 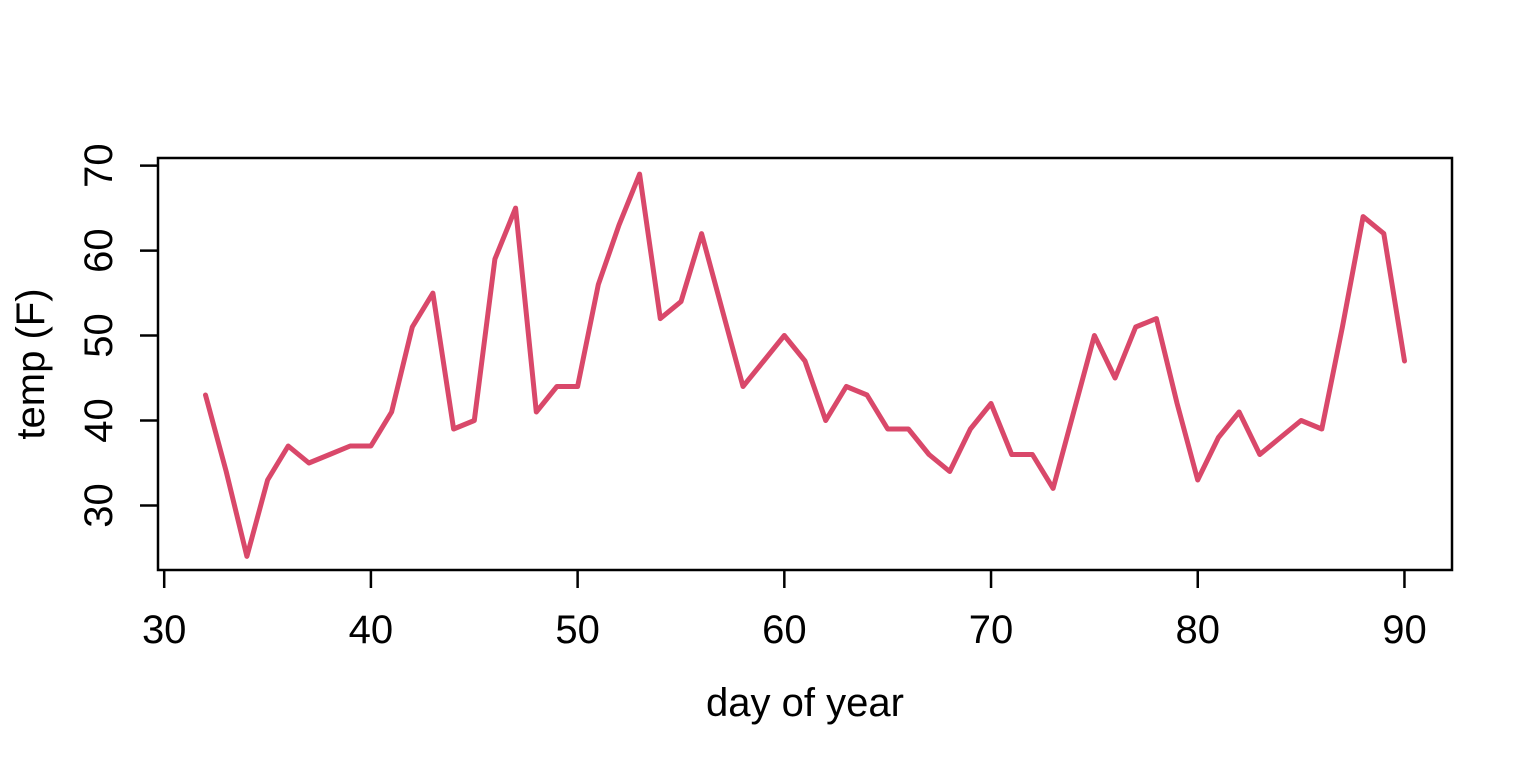 I want to click on x-tick-label: 30, so click(x=164, y=630).